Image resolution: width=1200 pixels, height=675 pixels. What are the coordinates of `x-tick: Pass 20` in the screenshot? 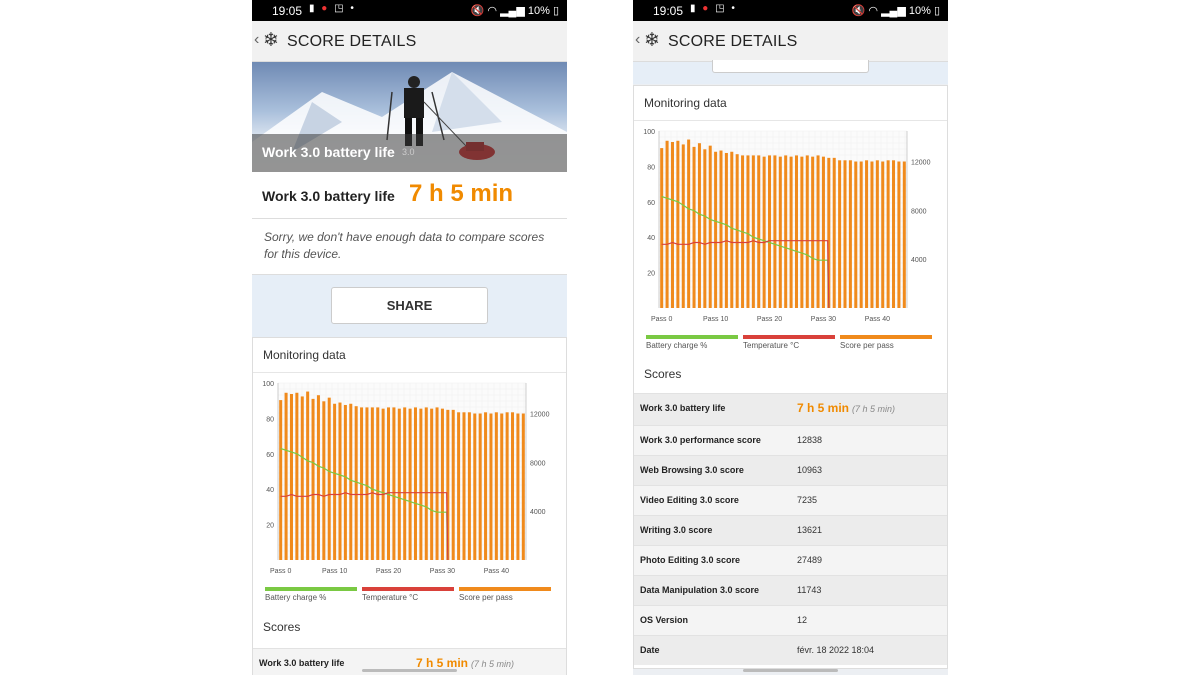 It's located at (769, 319).